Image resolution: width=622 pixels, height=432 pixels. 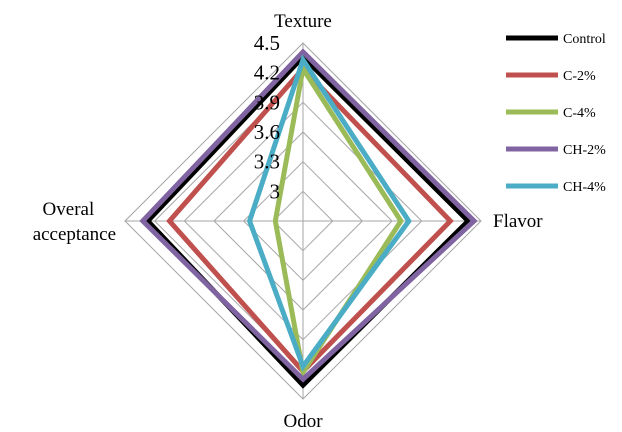 What do you see at coordinates (267, 73) in the screenshot?
I see `tick-label-4: 4.2` at bounding box center [267, 73].